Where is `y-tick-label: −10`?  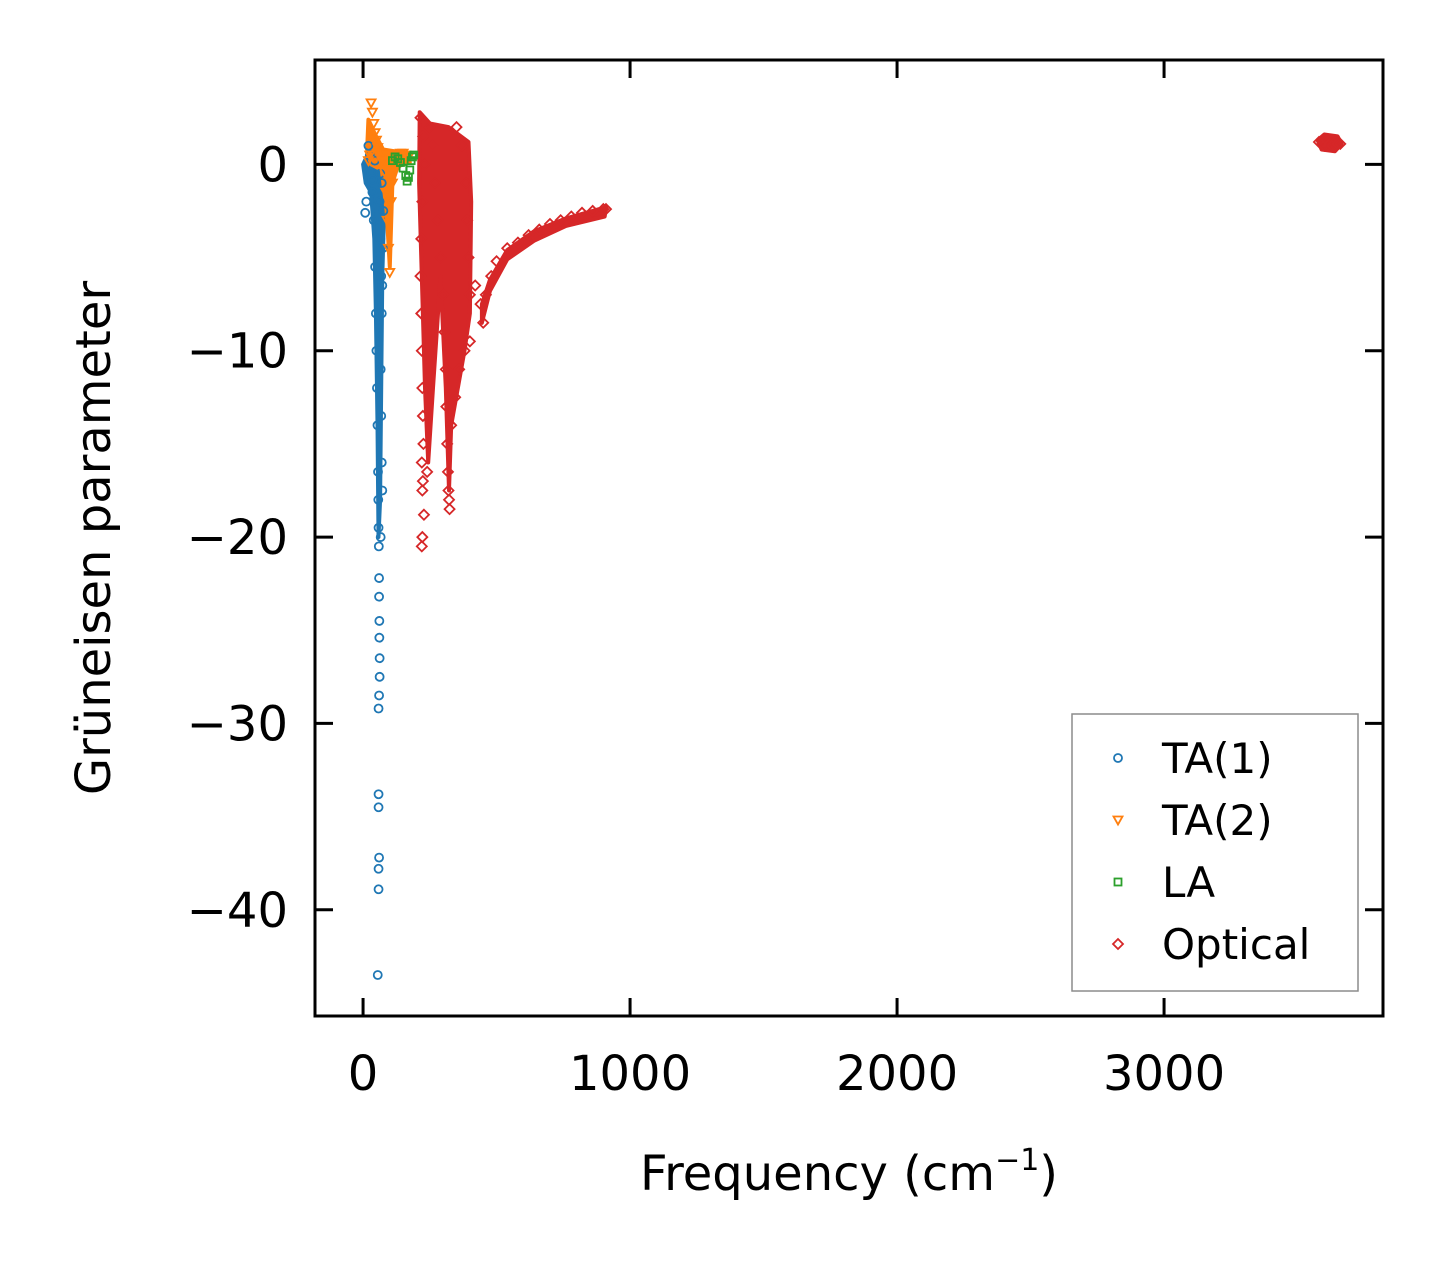 y-tick-label: −10 is located at coordinates (237, 352).